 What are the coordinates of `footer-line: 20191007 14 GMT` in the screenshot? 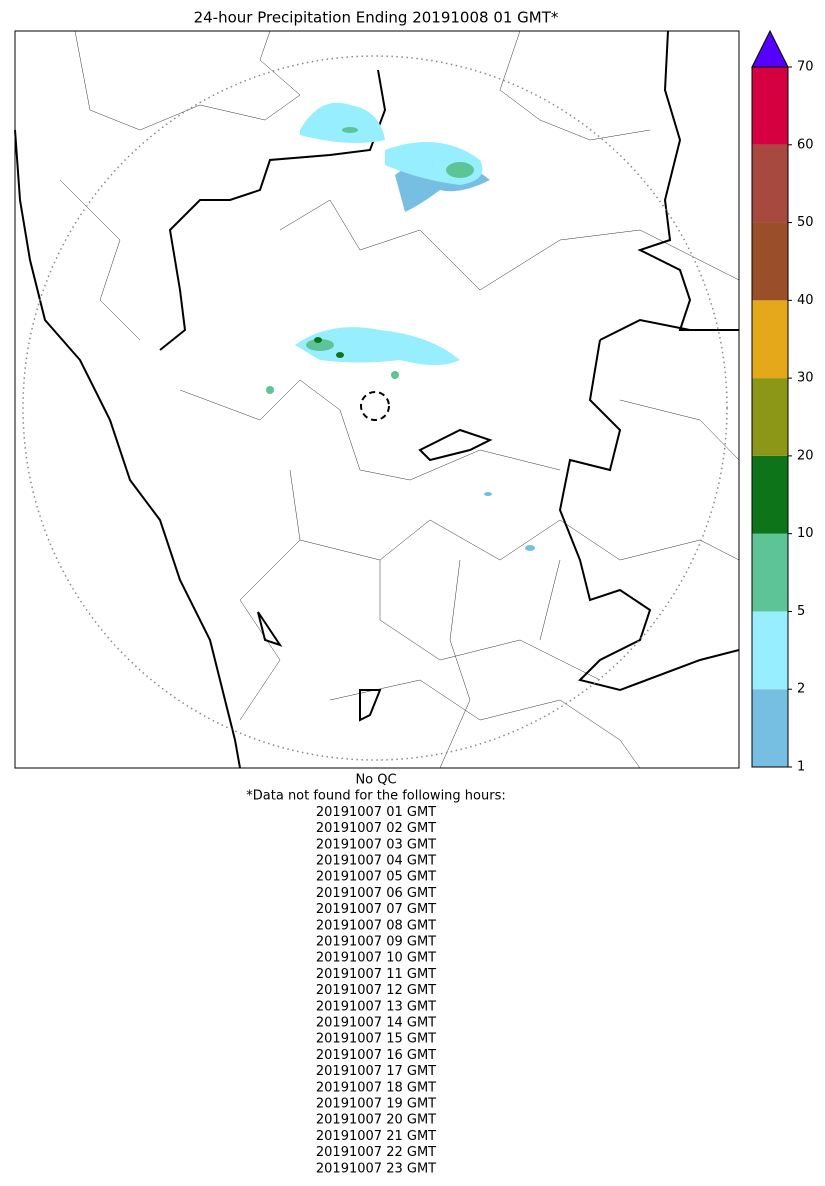 It's located at (376, 1023).